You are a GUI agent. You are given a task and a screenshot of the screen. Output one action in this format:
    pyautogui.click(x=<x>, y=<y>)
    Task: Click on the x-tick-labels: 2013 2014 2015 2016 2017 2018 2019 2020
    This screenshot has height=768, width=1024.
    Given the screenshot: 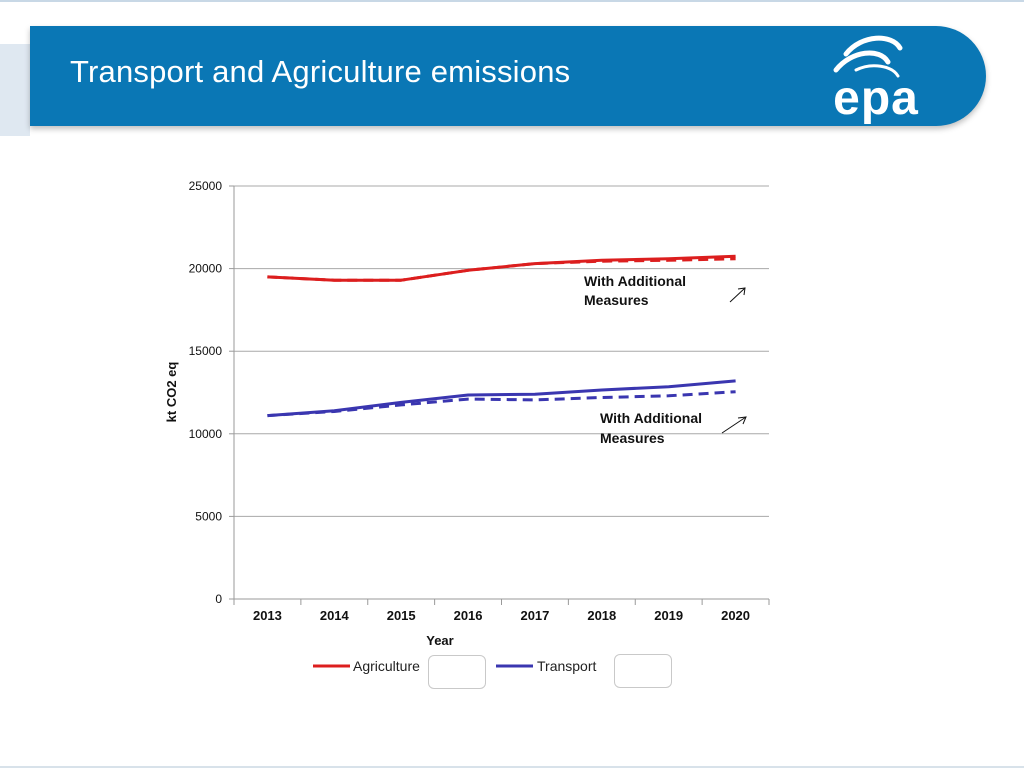 What is the action you would take?
    pyautogui.click(x=501, y=611)
    